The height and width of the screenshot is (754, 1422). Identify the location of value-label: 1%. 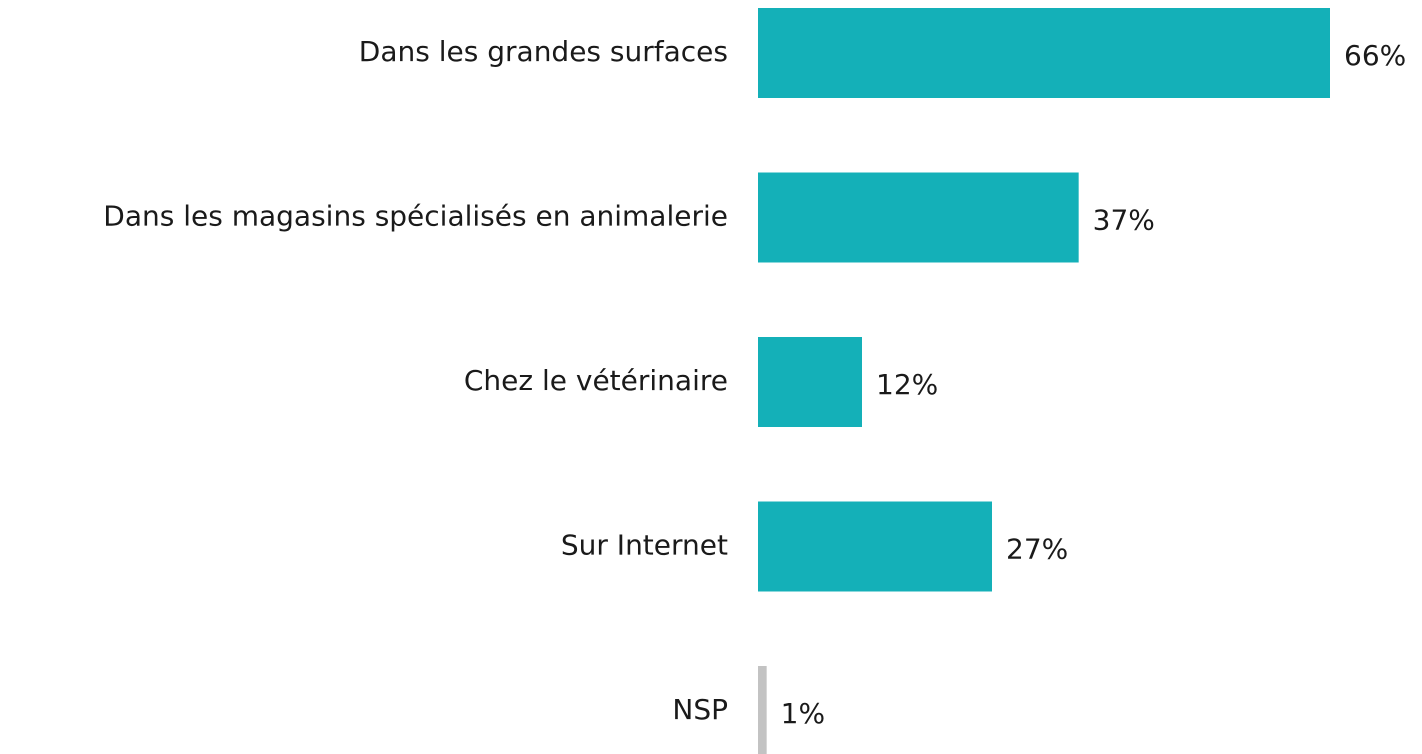
(803, 713).